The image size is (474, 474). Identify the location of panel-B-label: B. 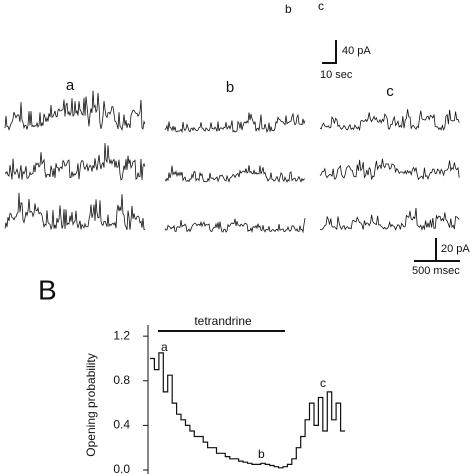
(47, 289).